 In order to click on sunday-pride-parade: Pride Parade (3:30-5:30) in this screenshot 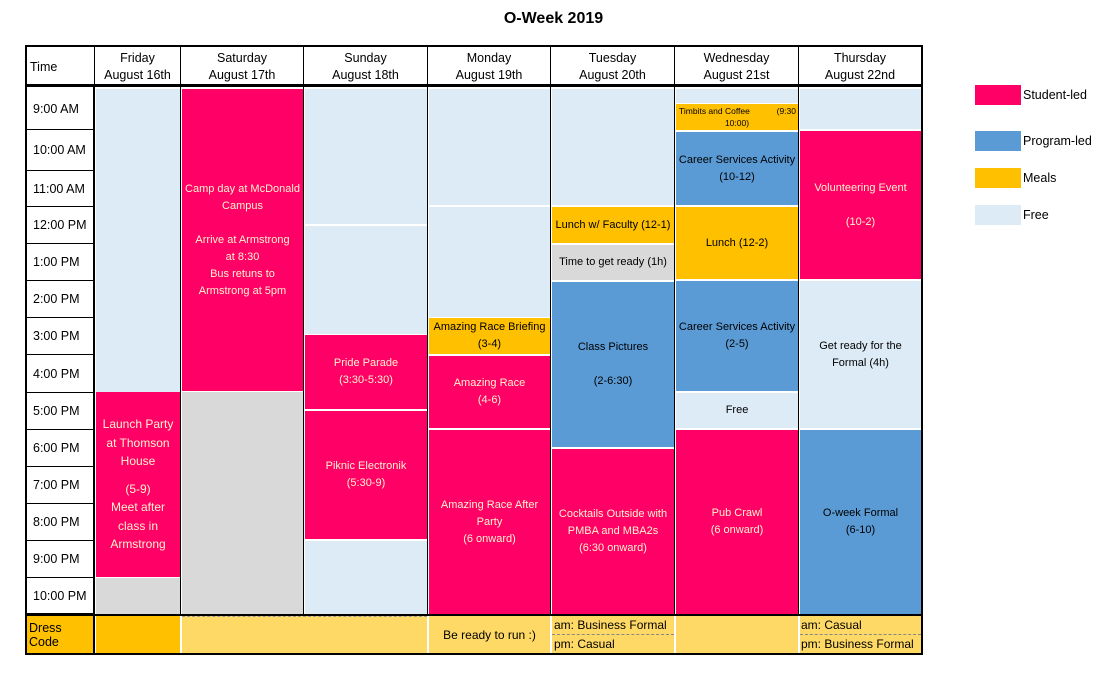, I will do `click(366, 372)`.